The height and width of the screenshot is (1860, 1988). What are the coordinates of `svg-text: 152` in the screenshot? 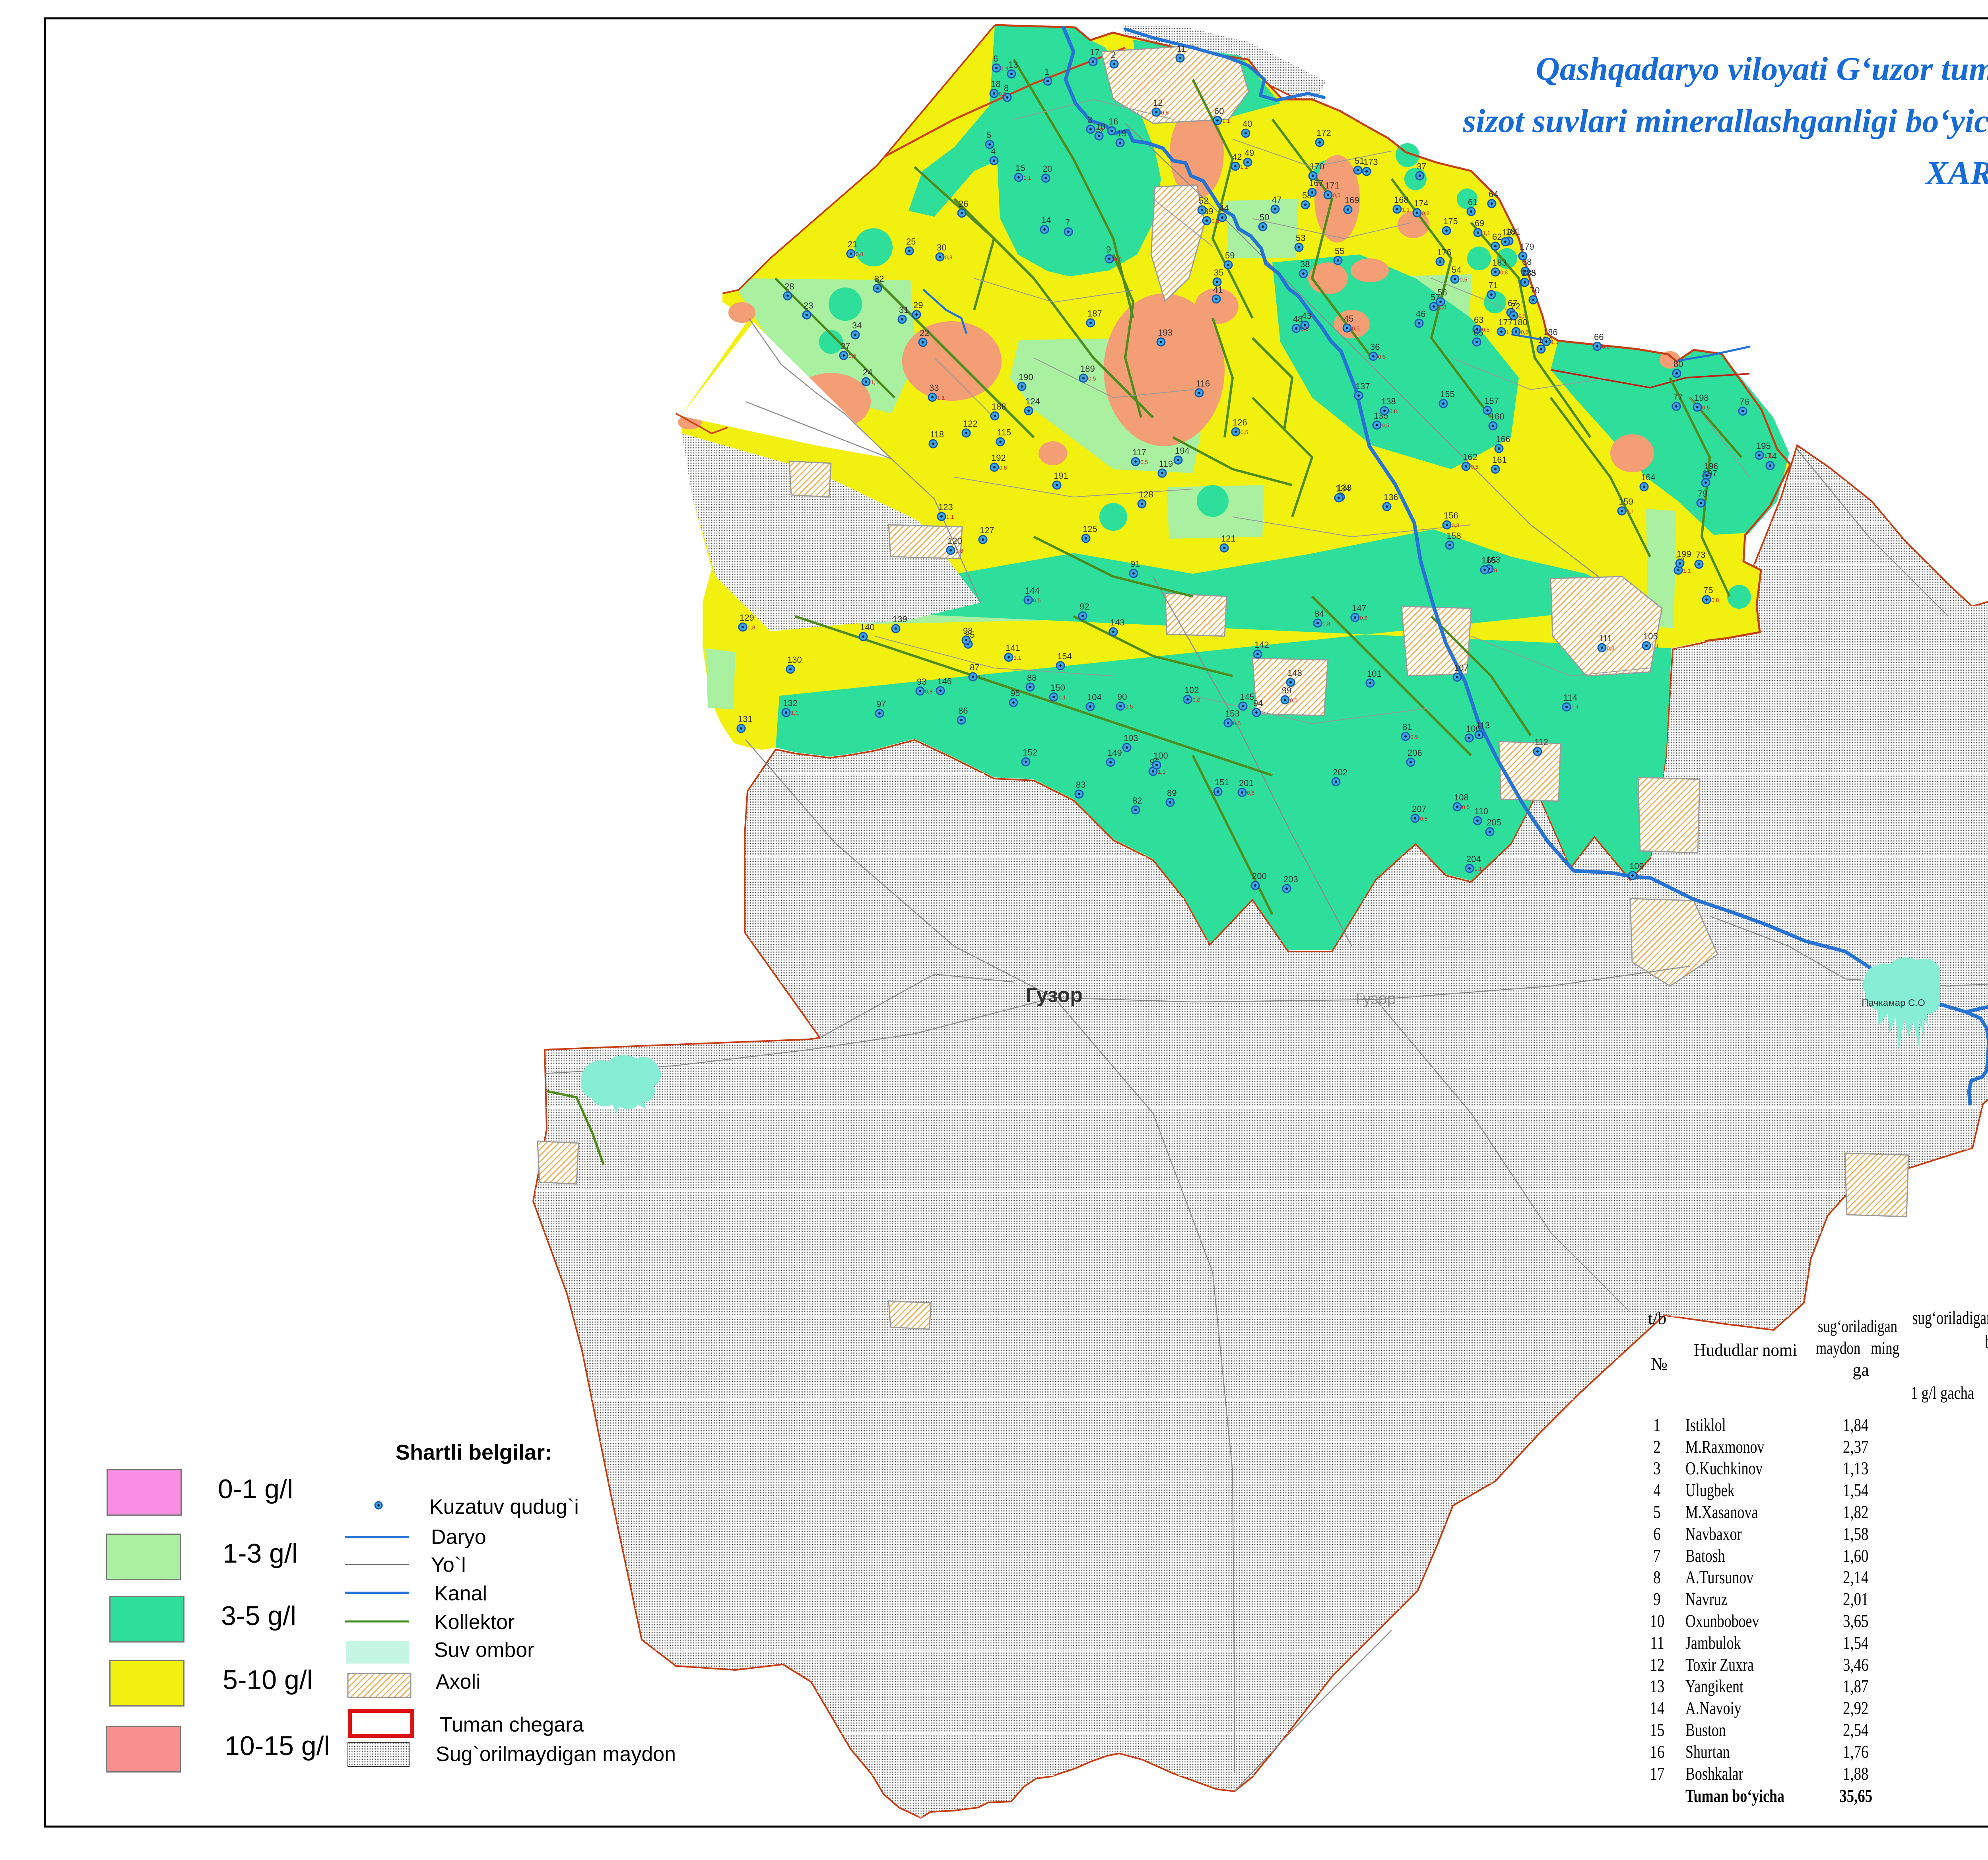 It's located at (1030, 752).